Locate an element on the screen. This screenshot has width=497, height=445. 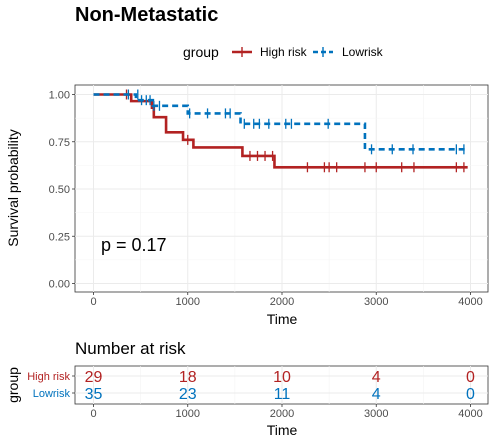
legend-label-lowrisk: Lowrisk is located at coordinates (363, 52).